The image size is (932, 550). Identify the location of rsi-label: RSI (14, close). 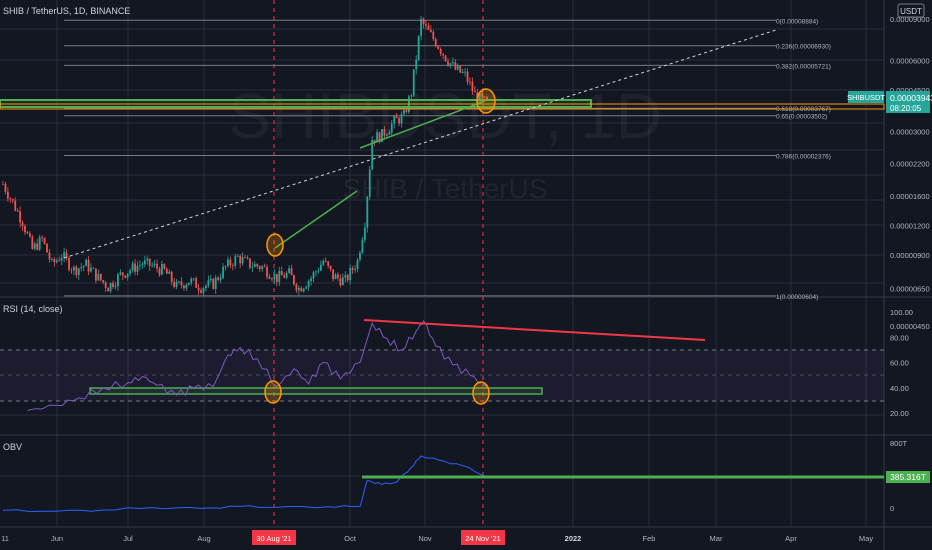
(33, 309).